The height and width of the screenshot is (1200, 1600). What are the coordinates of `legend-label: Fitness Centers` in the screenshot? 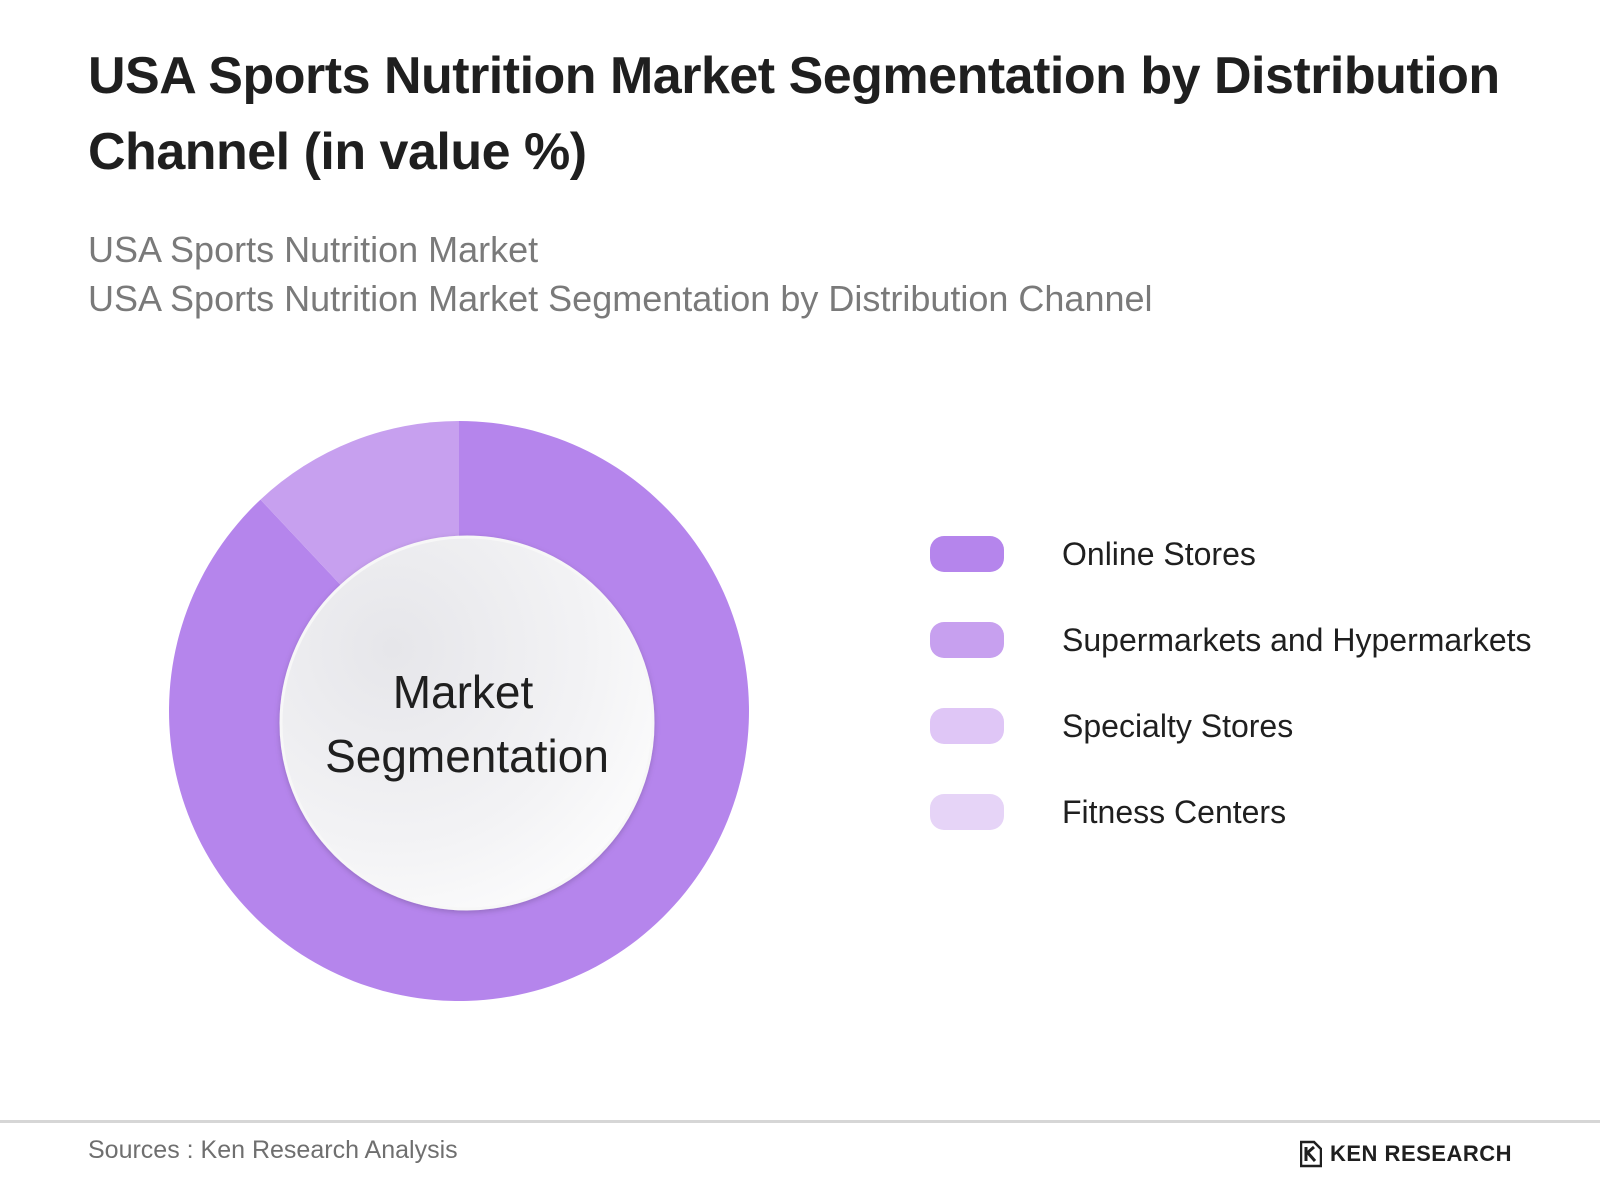 It's located at (1174, 812).